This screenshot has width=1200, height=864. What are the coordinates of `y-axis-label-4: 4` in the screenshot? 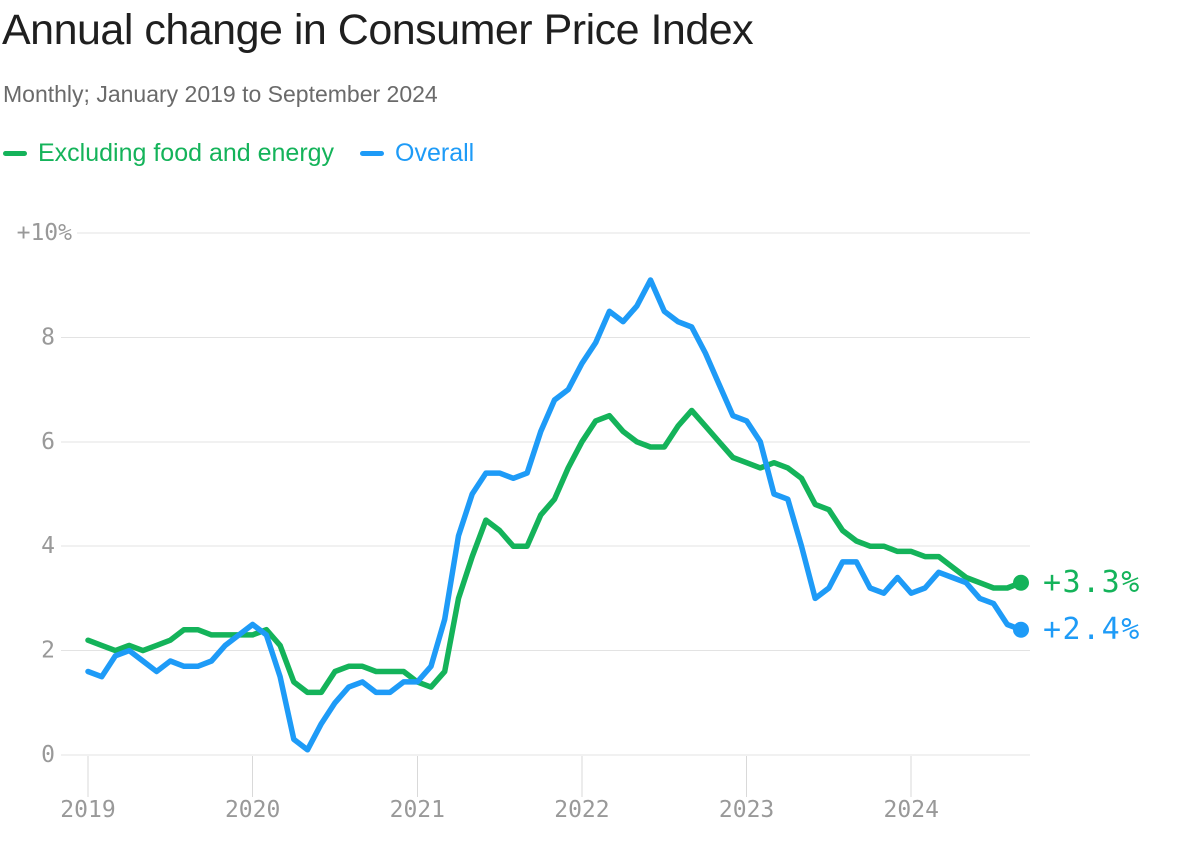 It's located at (48, 546).